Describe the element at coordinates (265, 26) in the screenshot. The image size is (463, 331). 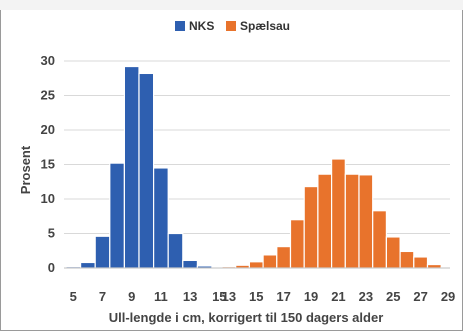
I see `legend-label-spaelsau: Spælsau` at that location.